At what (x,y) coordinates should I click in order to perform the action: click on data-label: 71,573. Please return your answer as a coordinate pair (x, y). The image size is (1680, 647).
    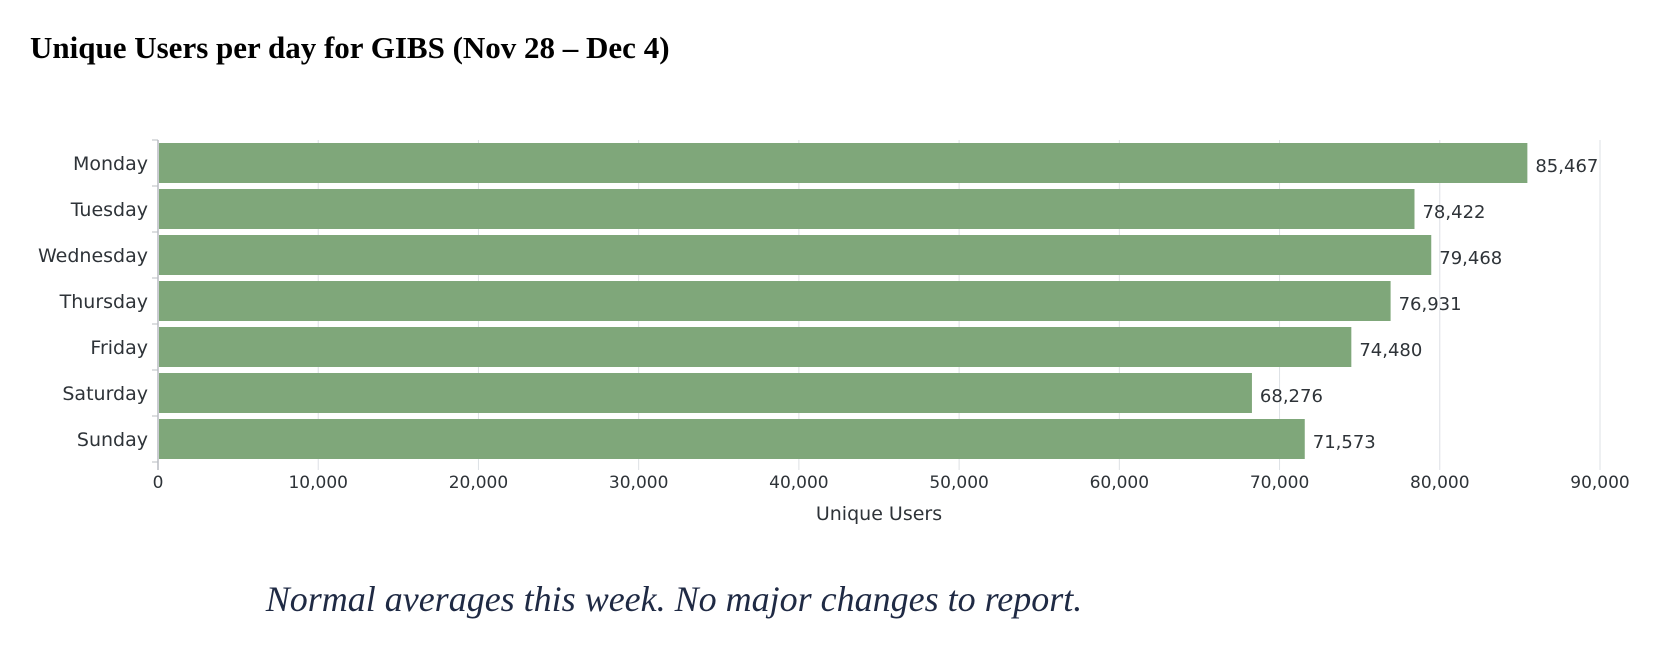
    Looking at the image, I should click on (1344, 442).